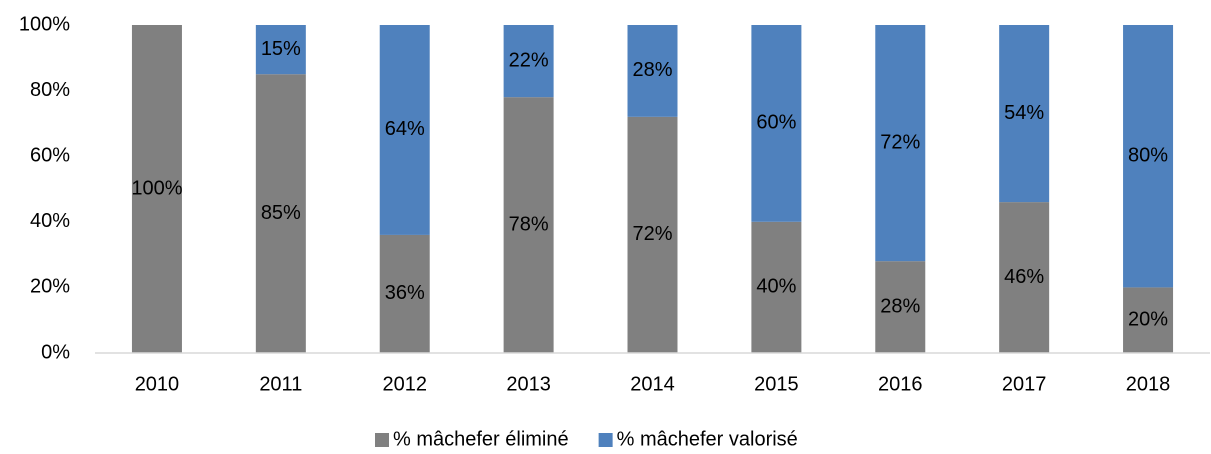 The image size is (1211, 454). Describe the element at coordinates (55, 352) in the screenshot. I see `y-tick-label: 0%` at that location.